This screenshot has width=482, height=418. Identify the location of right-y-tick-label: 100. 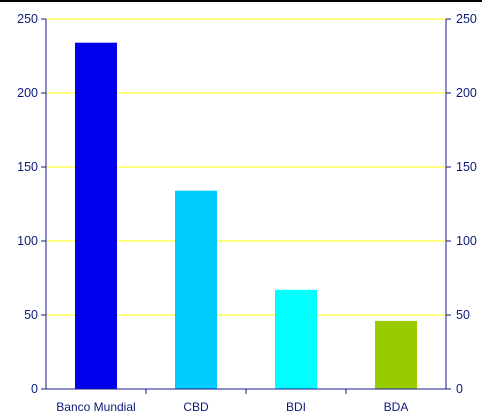
(466, 241).